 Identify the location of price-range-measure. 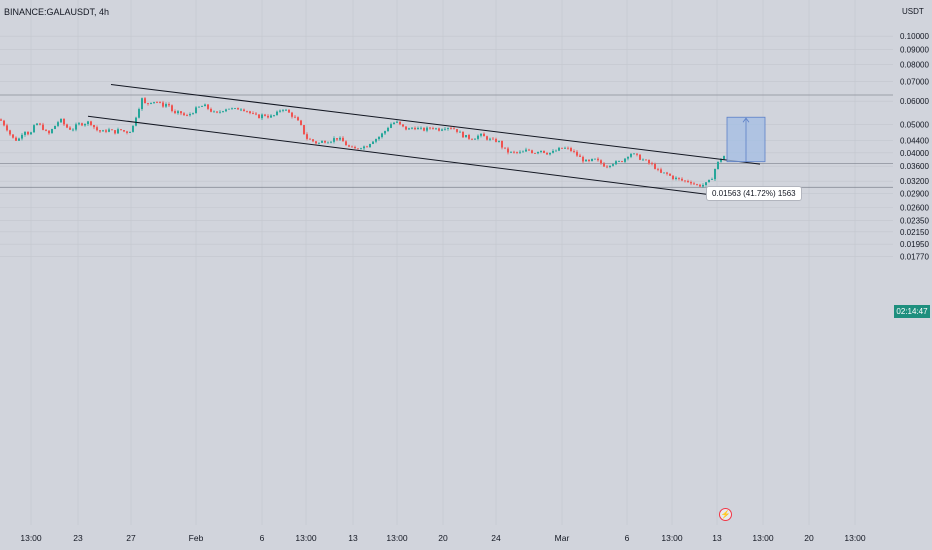
(746, 139).